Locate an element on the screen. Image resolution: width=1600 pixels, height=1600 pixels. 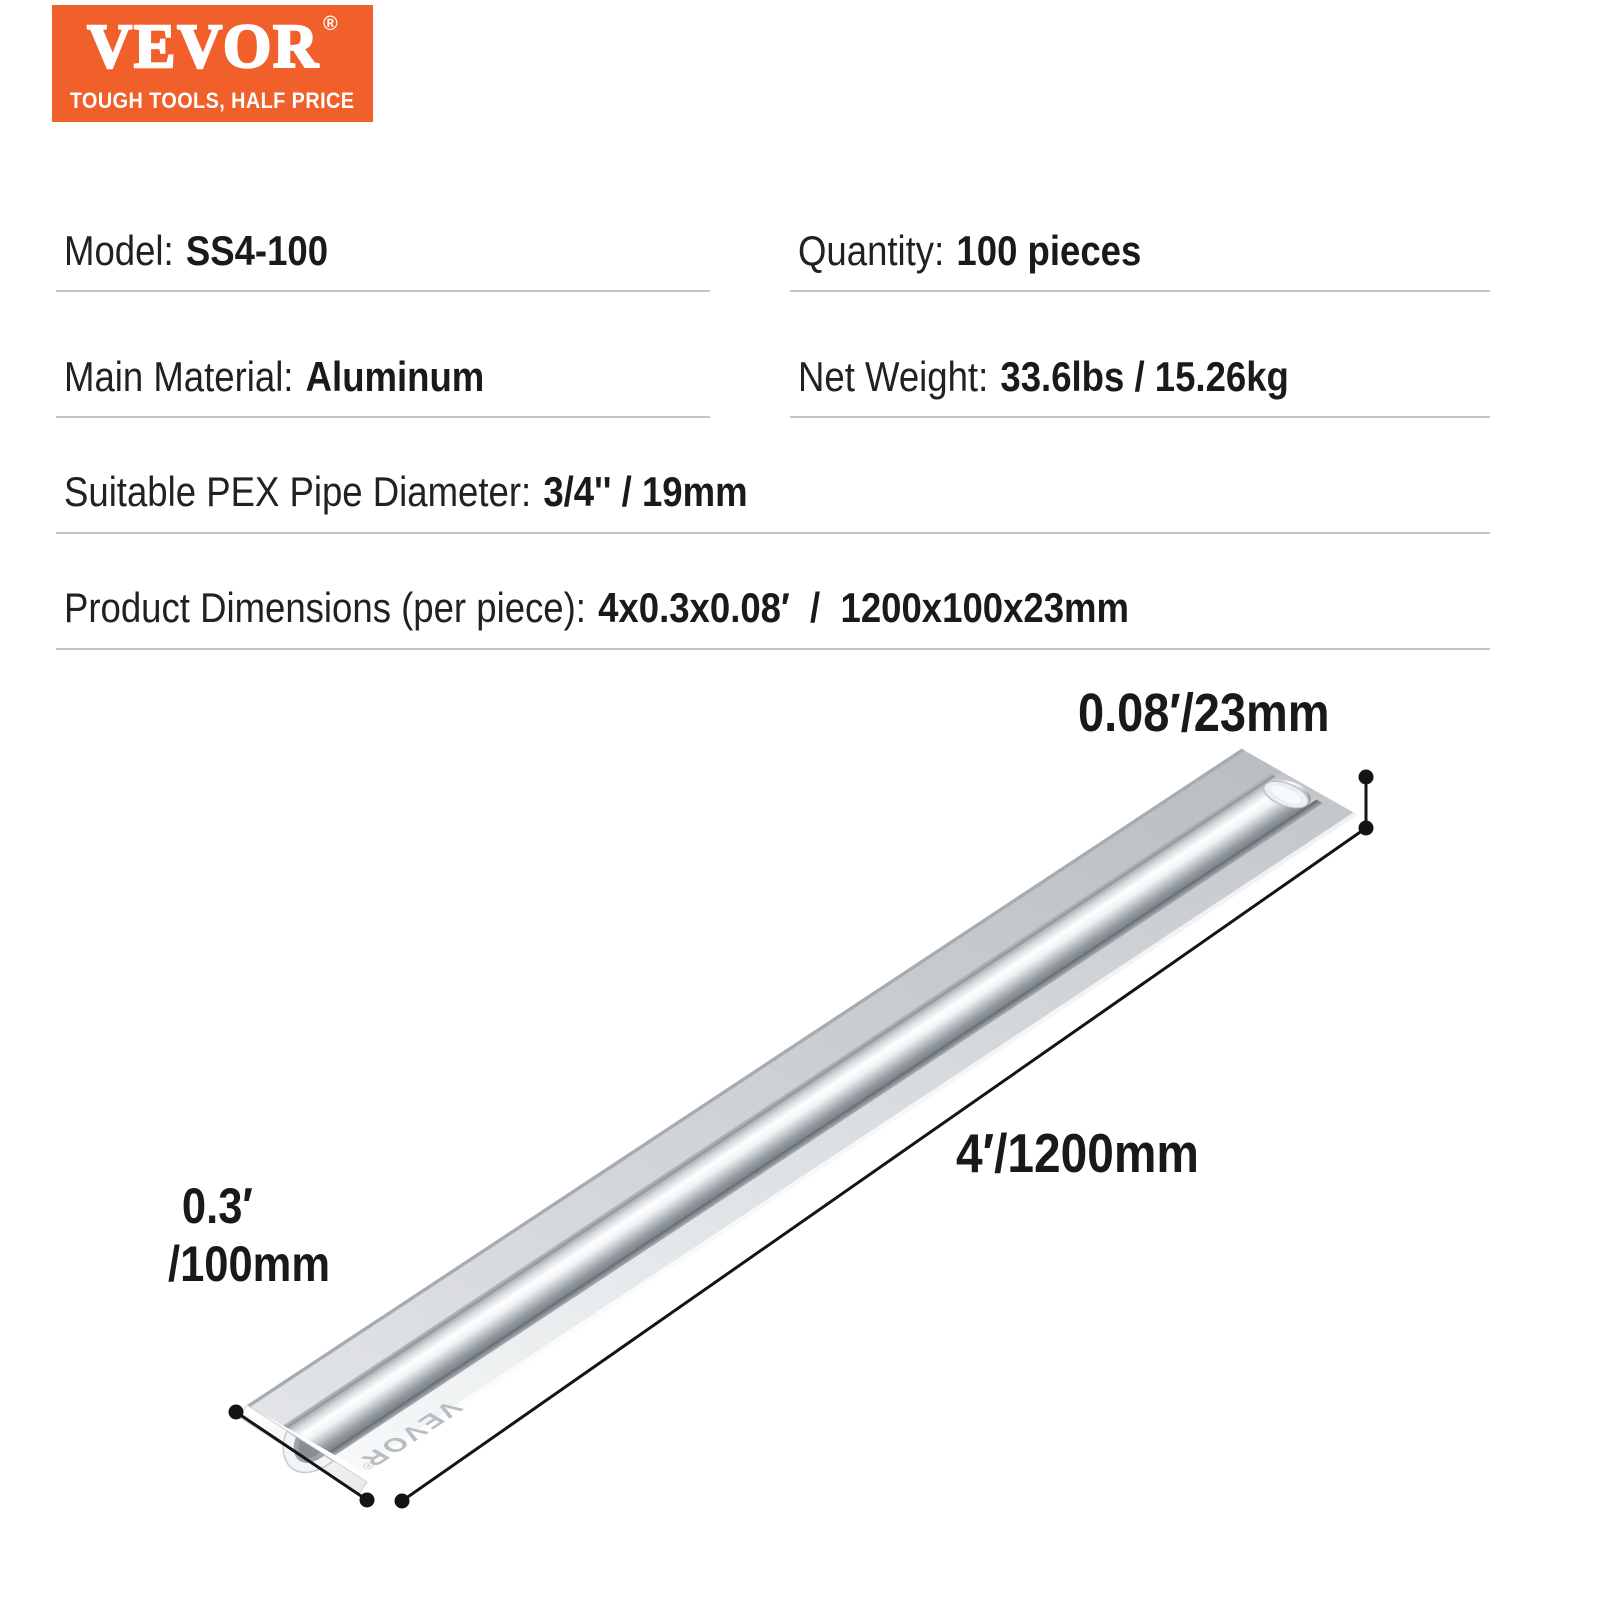
end-face-arch-outer is located at coordinates (308, 1451).